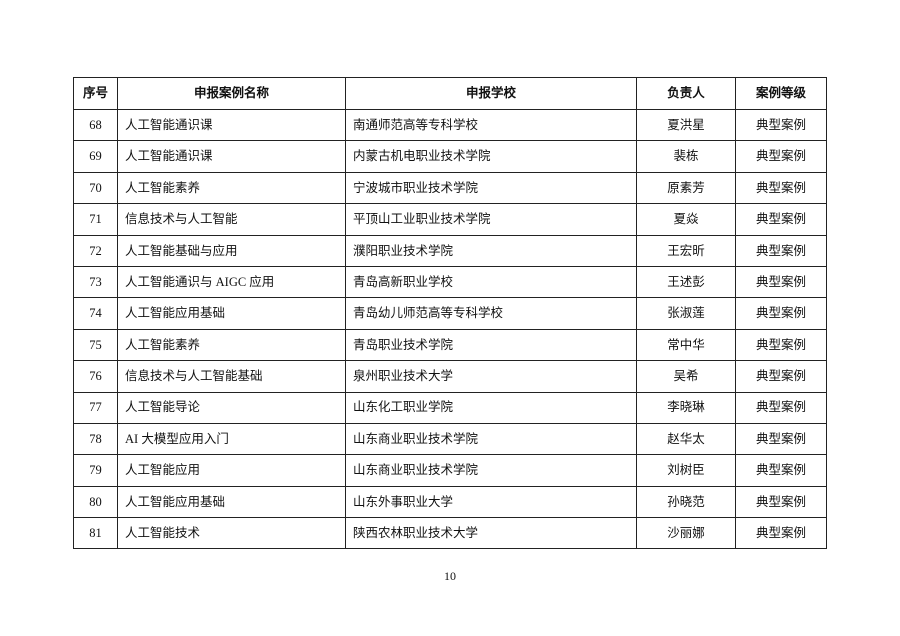 The height and width of the screenshot is (636, 900). I want to click on table-row: 74 人工智能应用基础 青岛幼儿师范高等专科学校 张淑莲 典型案例, so click(450, 313).